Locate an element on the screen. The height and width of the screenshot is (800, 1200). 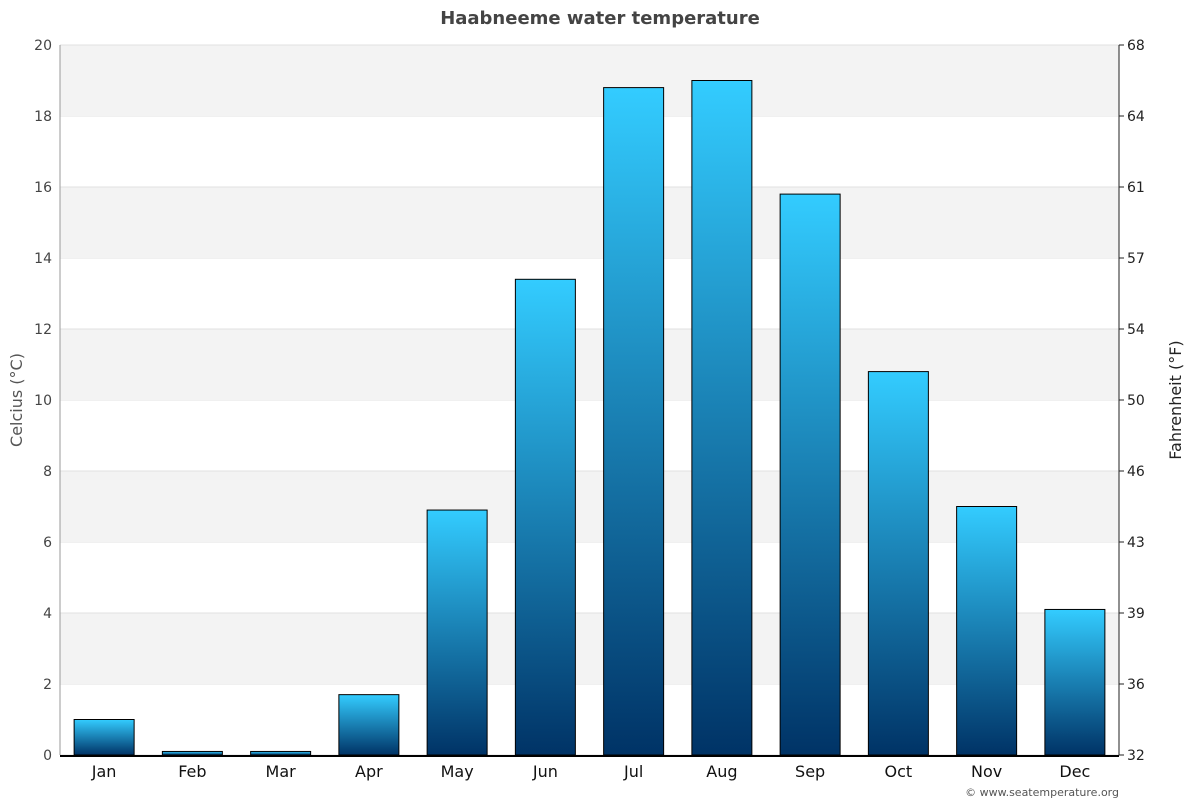
y-tick-label-right: 64 is located at coordinates (1136, 117).